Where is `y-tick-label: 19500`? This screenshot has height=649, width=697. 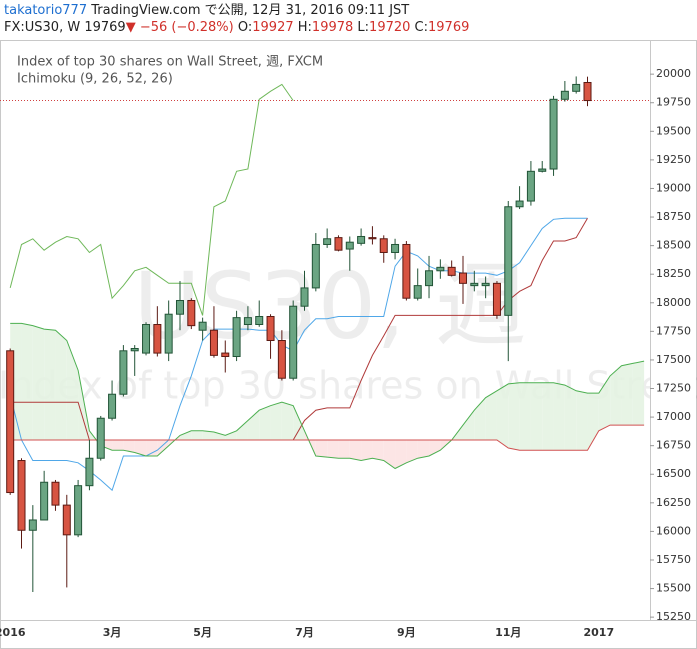 y-tick-label: 19500 is located at coordinates (673, 130).